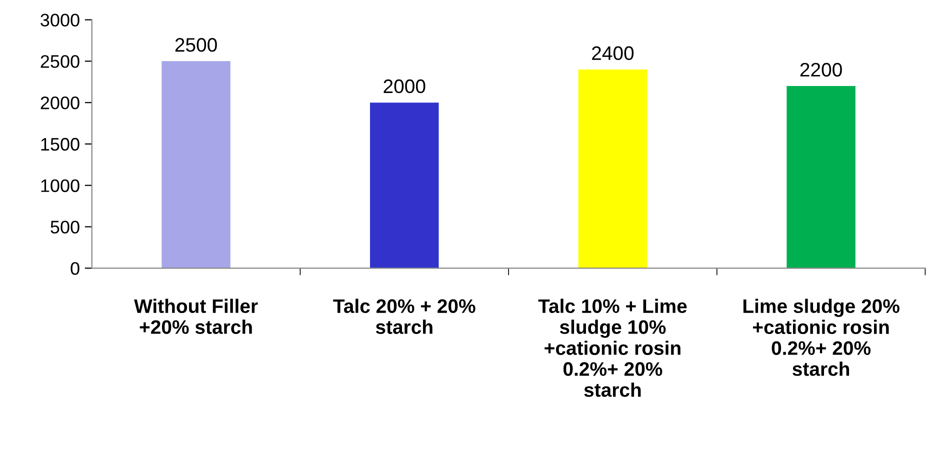 This screenshot has height=460, width=928. What do you see at coordinates (405, 86) in the screenshot?
I see `data-label: 2000` at bounding box center [405, 86].